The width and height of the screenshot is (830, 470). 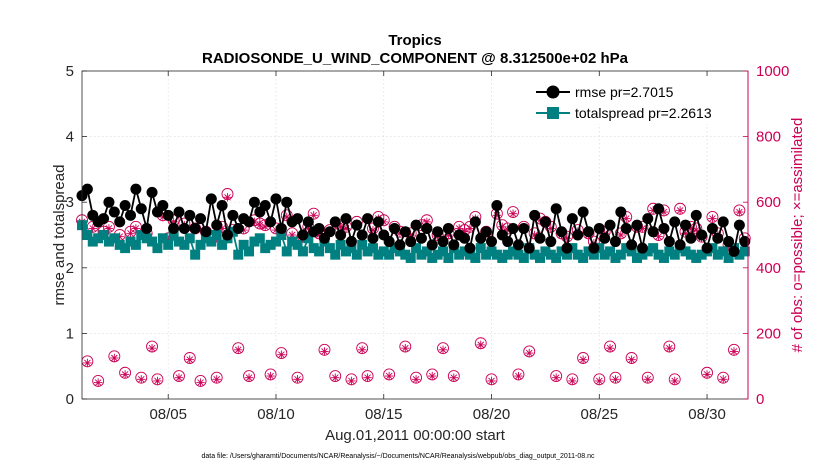 I want to click on legend-box, so click(x=635, y=100).